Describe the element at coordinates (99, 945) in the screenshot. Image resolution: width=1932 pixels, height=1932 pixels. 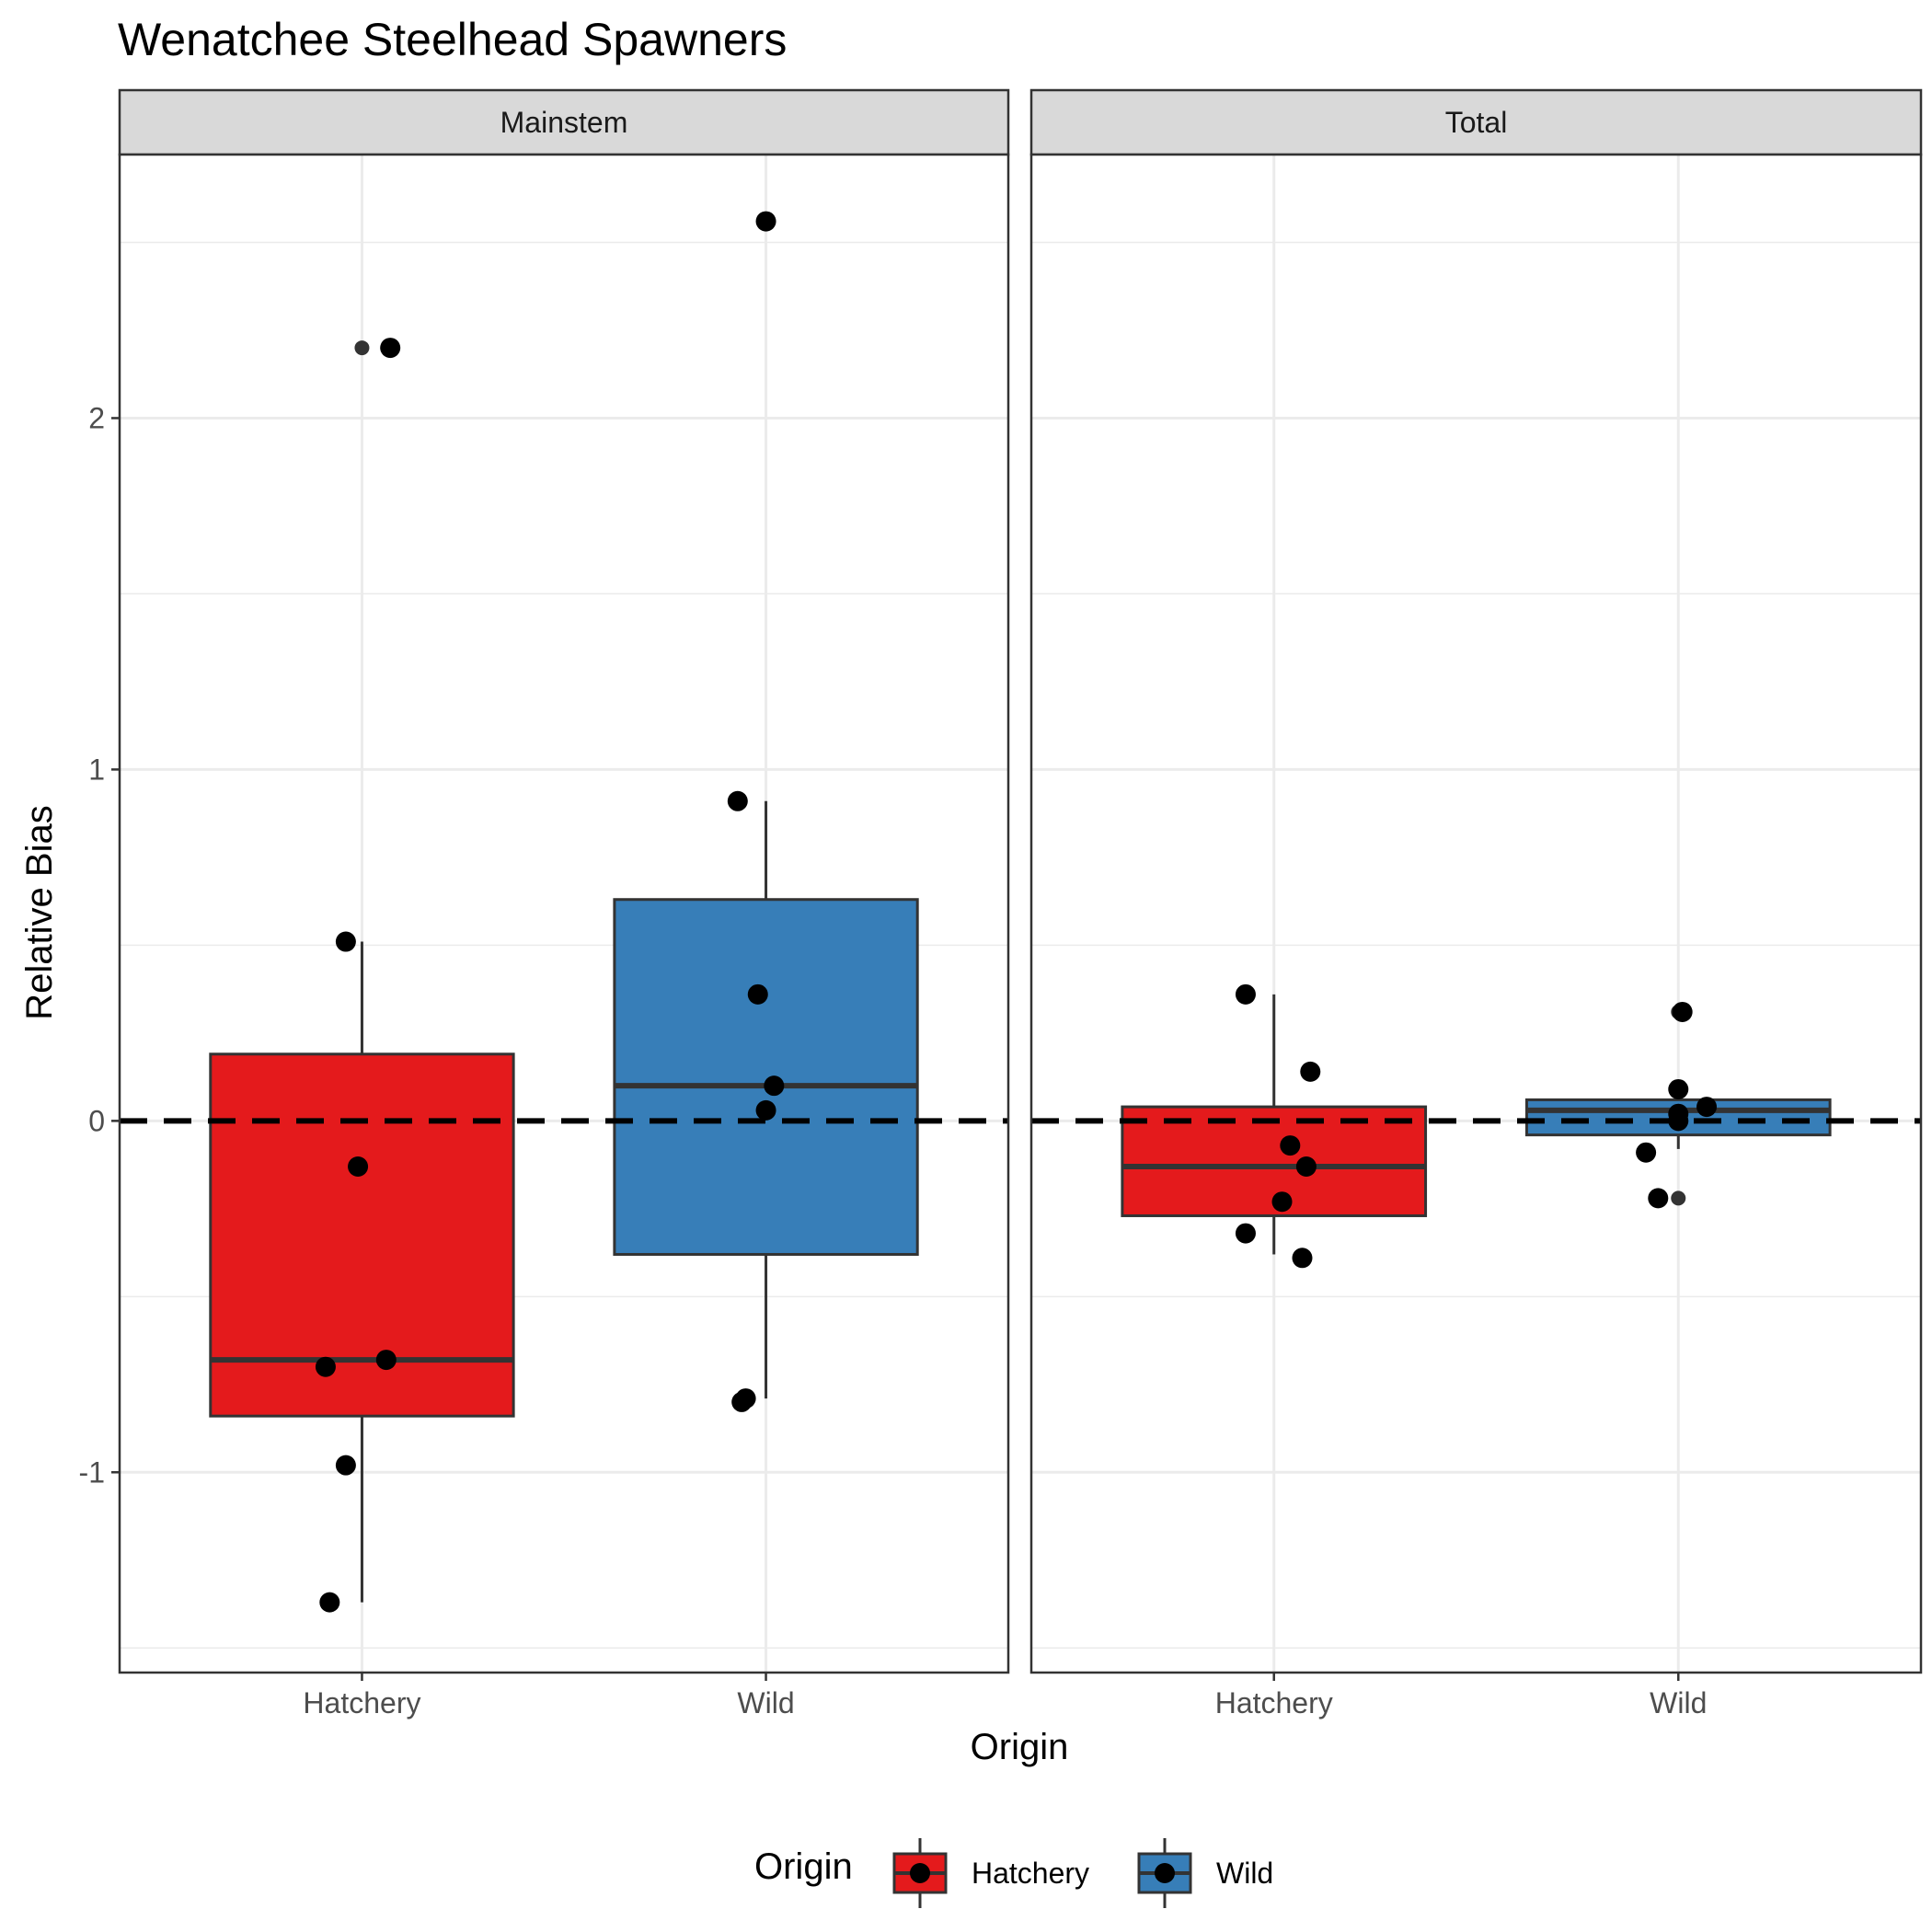
I see `y-axis: -1 0 1 2` at that location.